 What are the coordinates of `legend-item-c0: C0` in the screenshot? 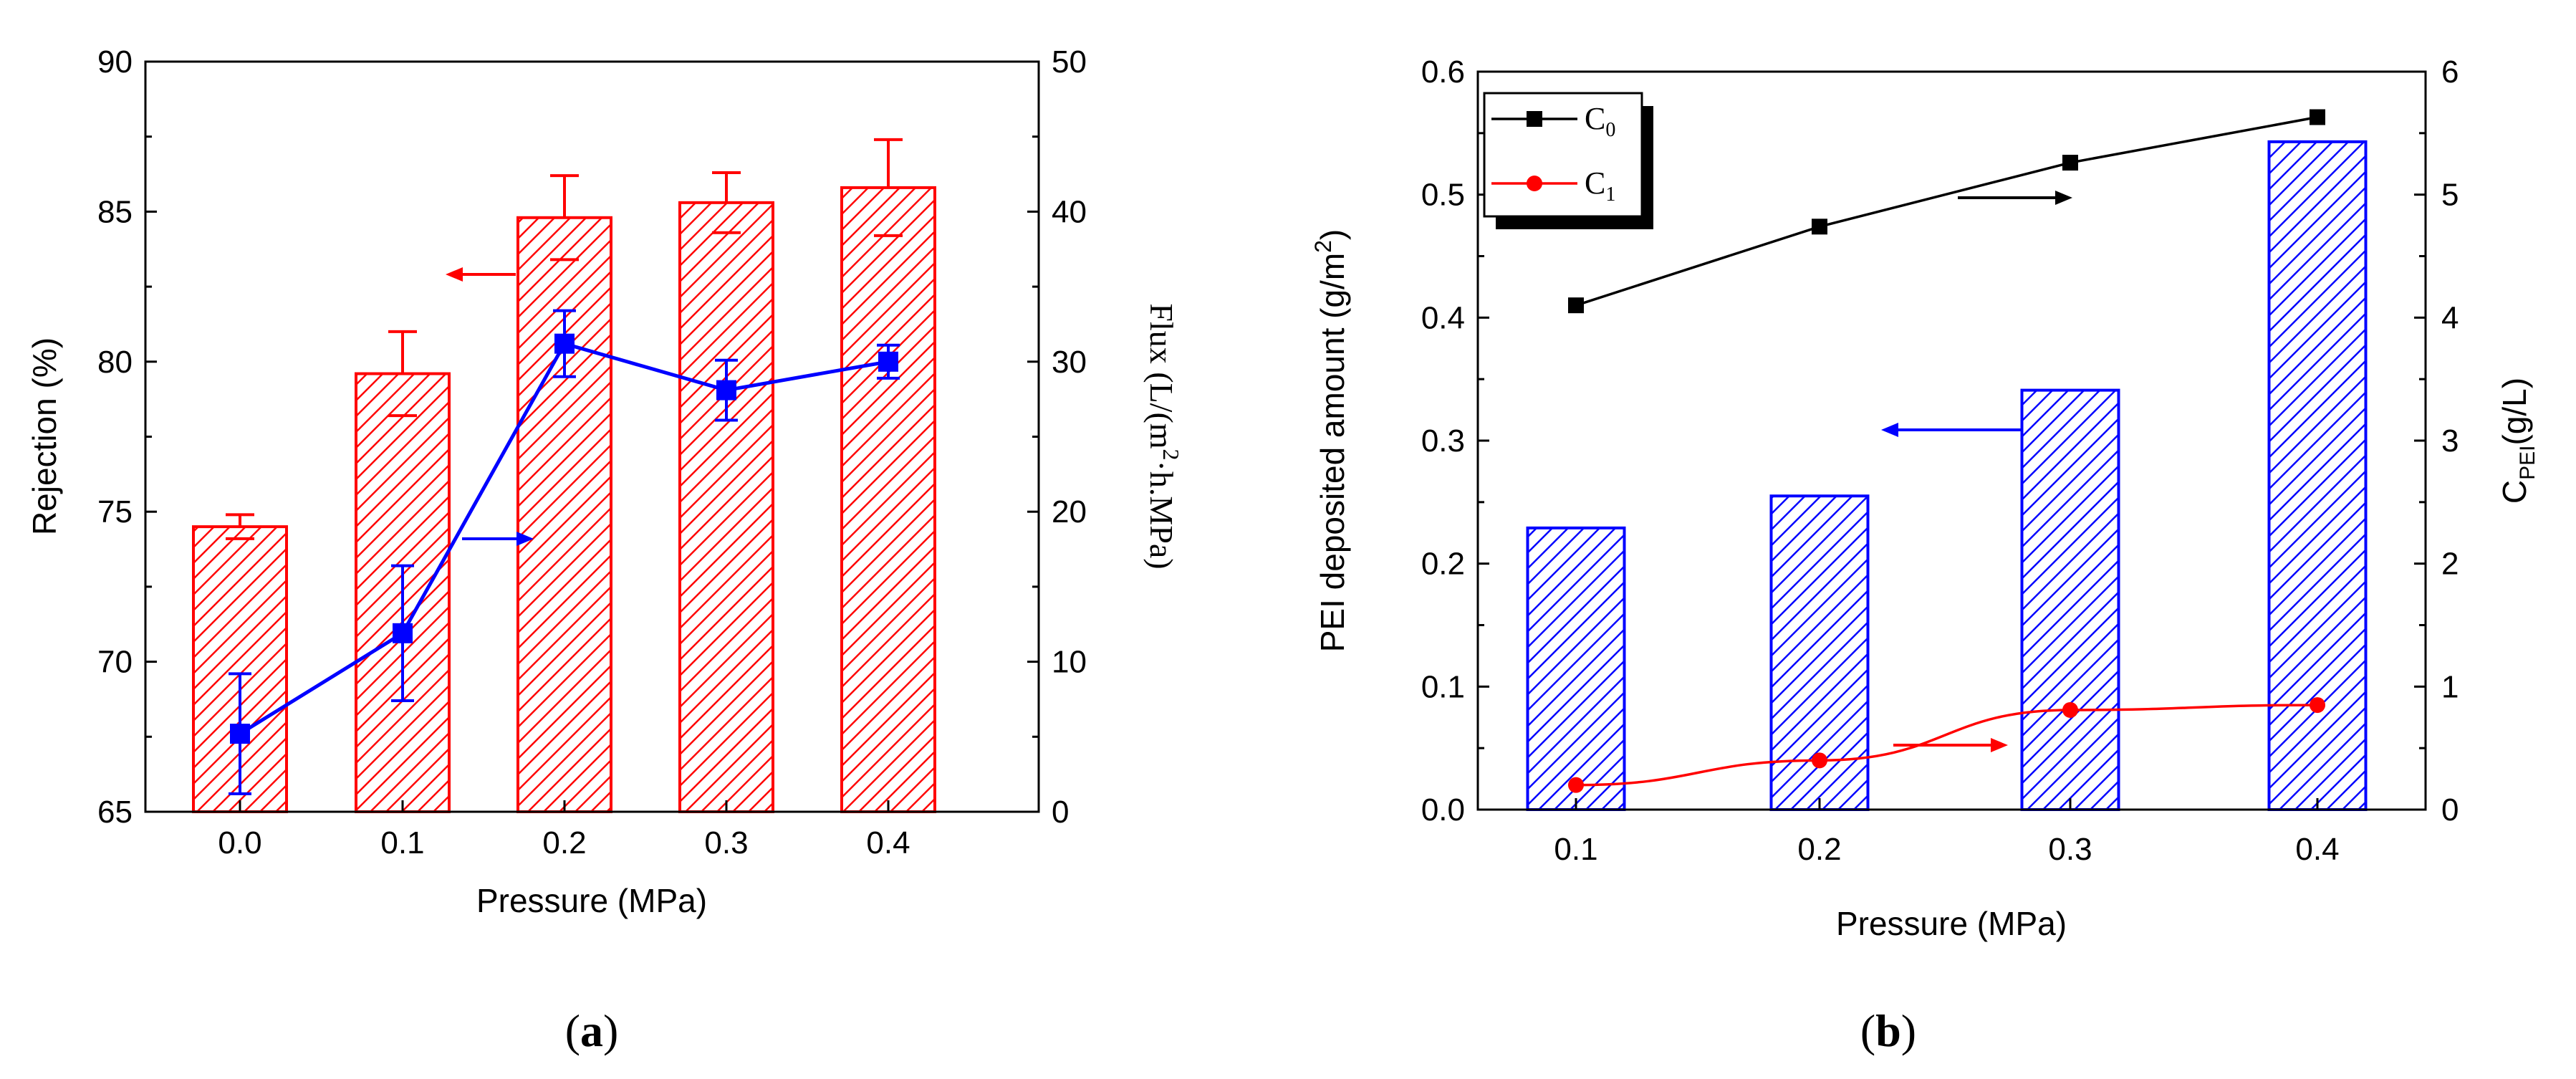 It's located at (1553, 121).